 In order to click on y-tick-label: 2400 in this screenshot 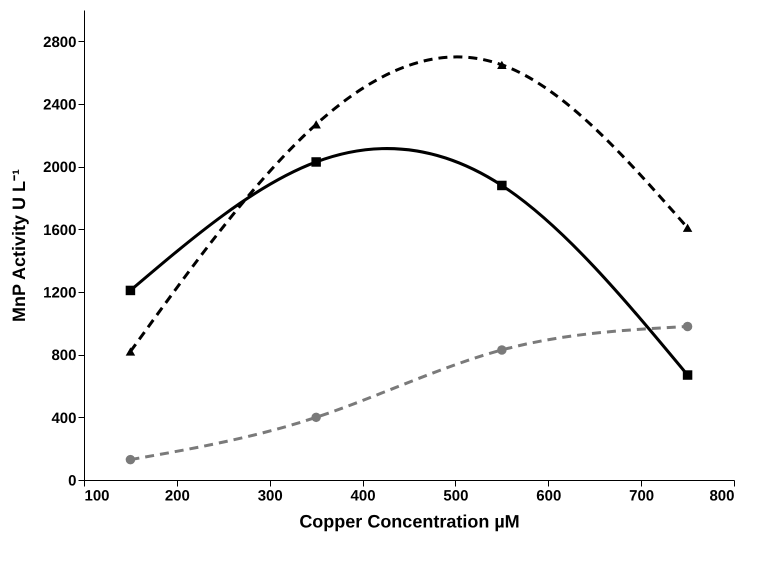, I will do `click(59, 105)`.